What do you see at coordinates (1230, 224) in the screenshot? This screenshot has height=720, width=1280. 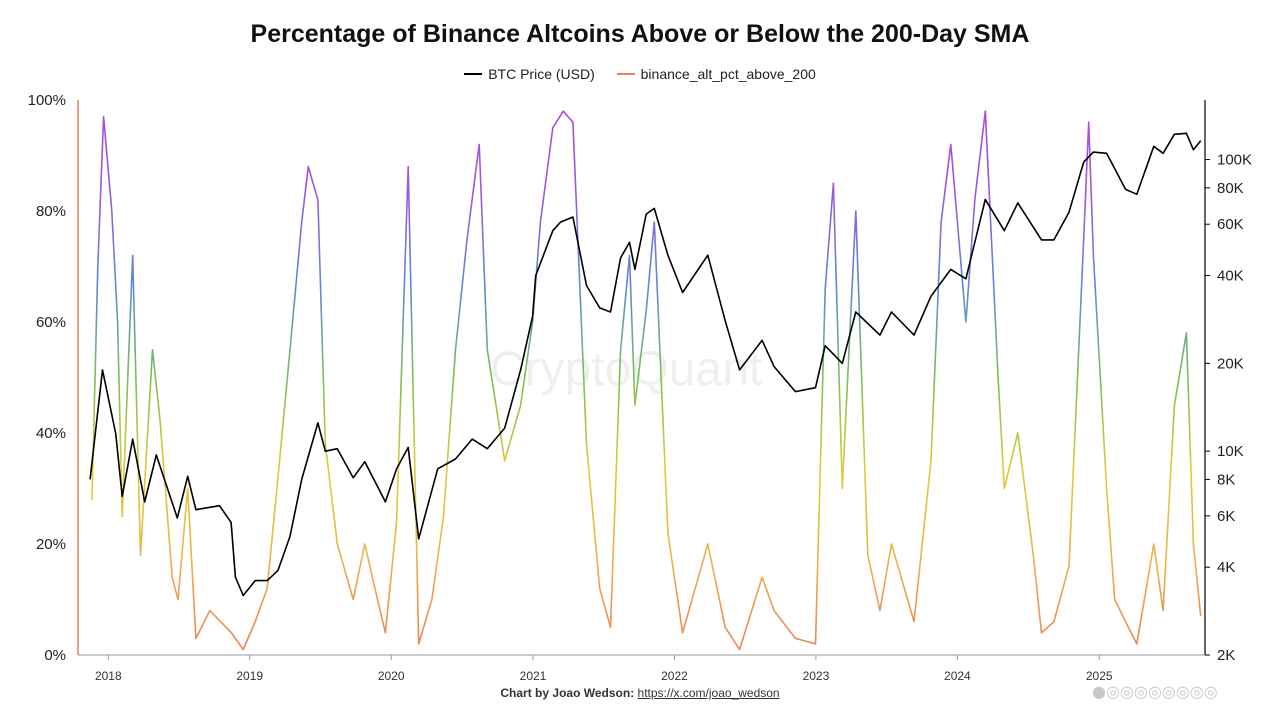 I see `right-tick-label: 60K` at bounding box center [1230, 224].